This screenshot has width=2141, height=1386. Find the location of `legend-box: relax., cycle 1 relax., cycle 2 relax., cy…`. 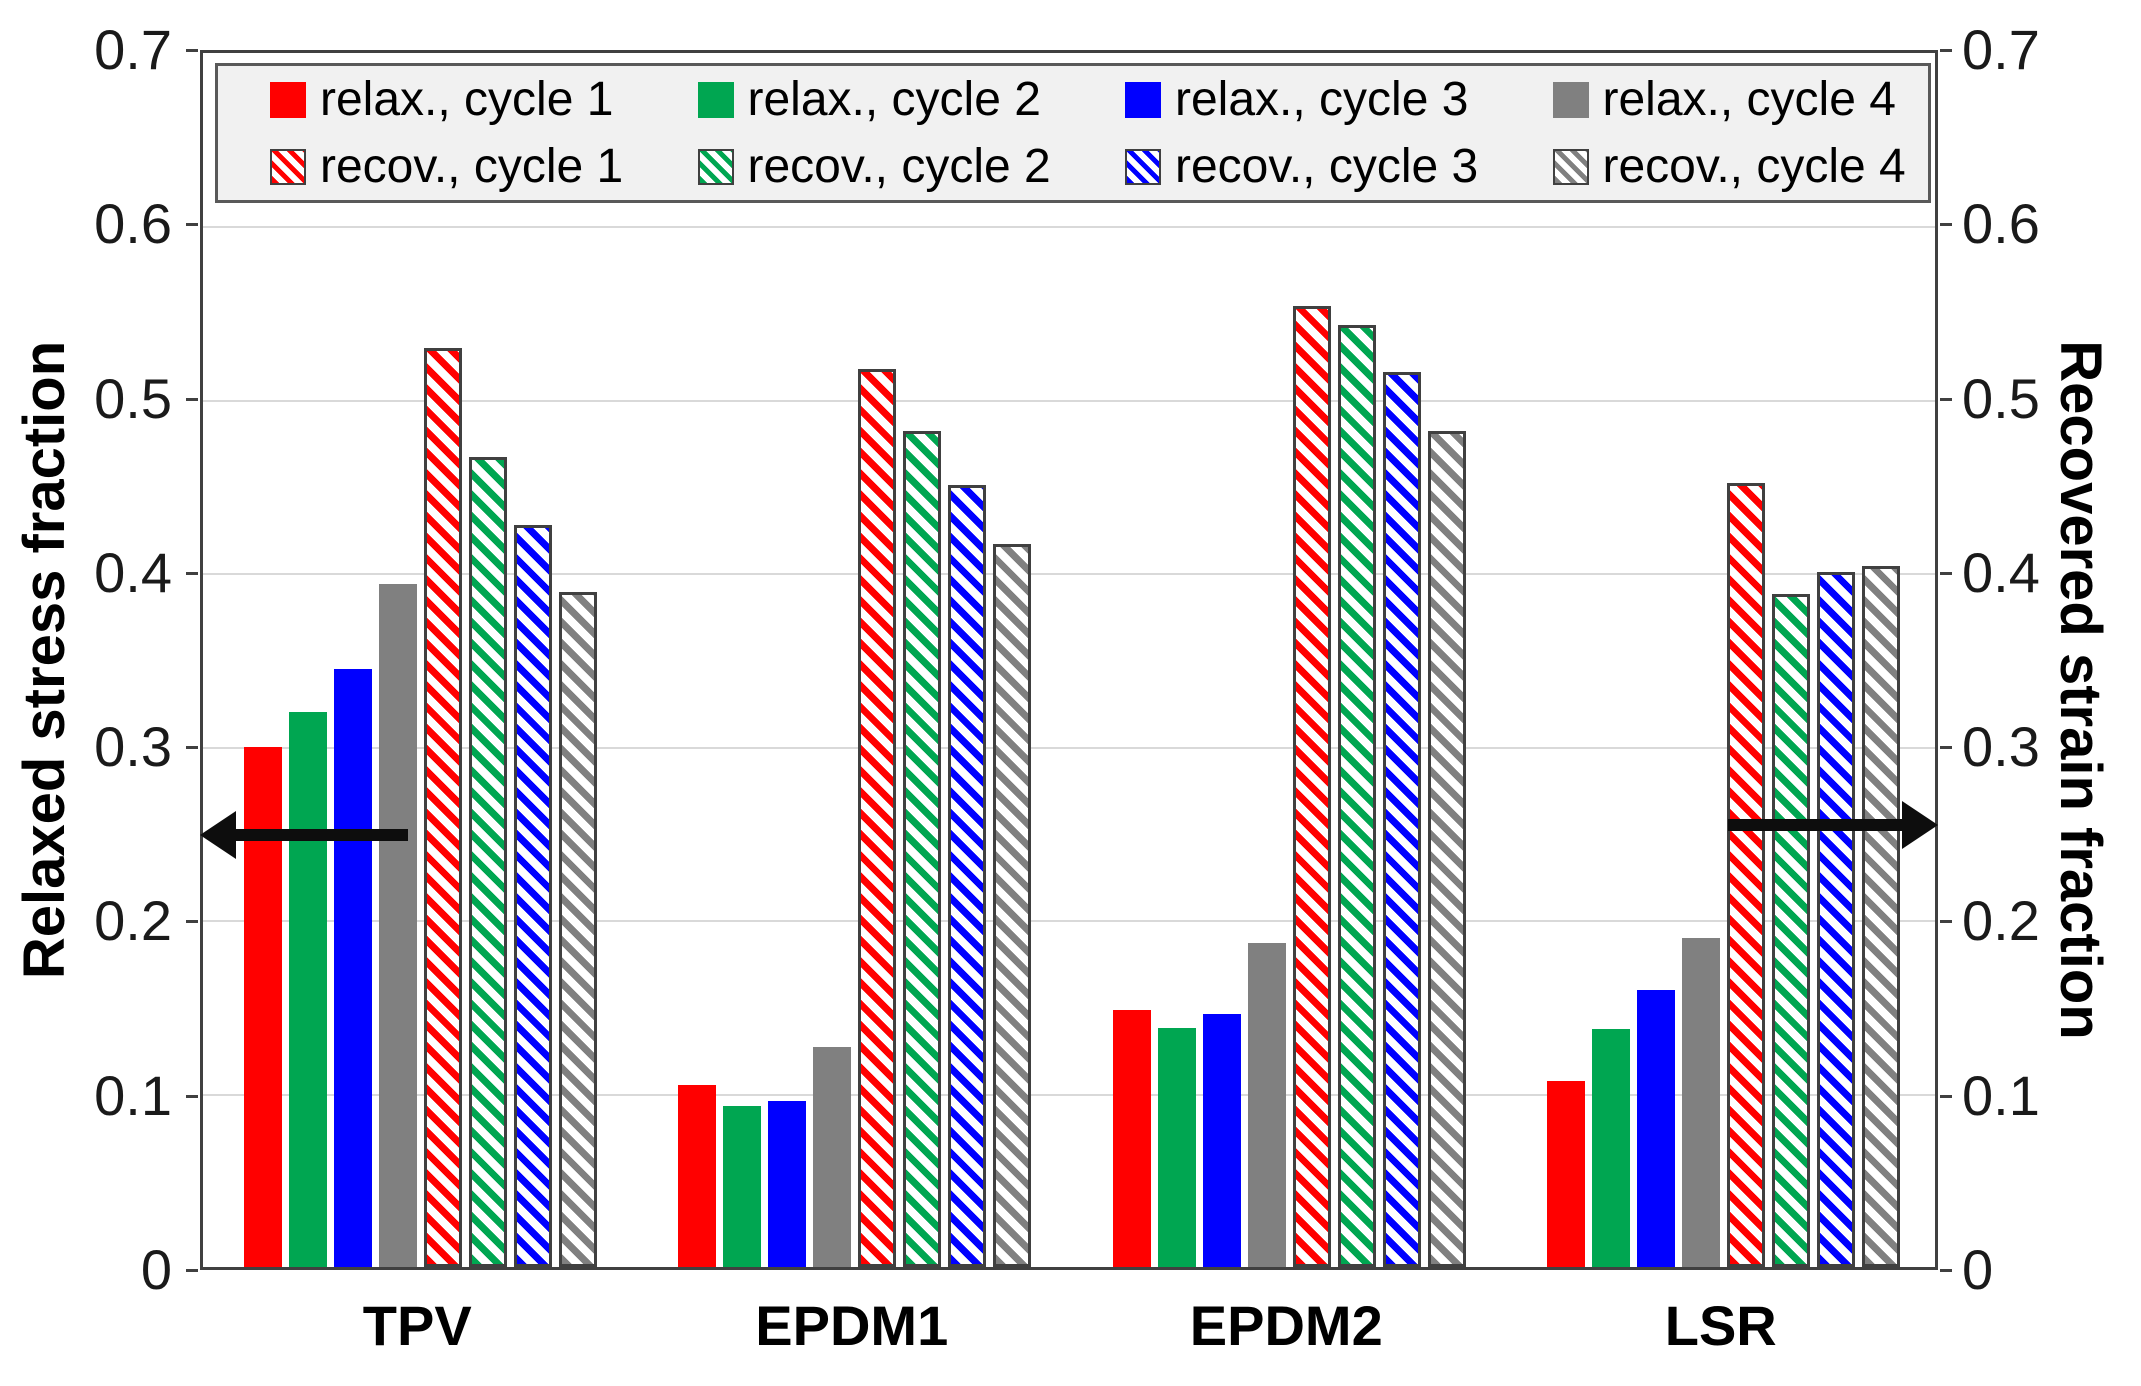

legend-box: relax., cycle 1 relax., cycle 2 relax., cy… is located at coordinates (1073, 133).